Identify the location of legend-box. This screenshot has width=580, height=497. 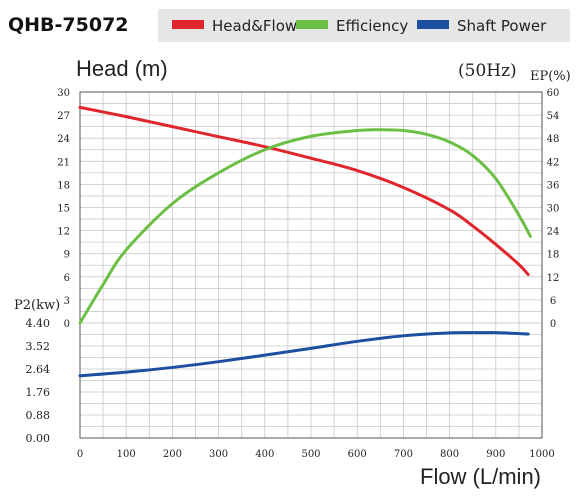
(364, 25).